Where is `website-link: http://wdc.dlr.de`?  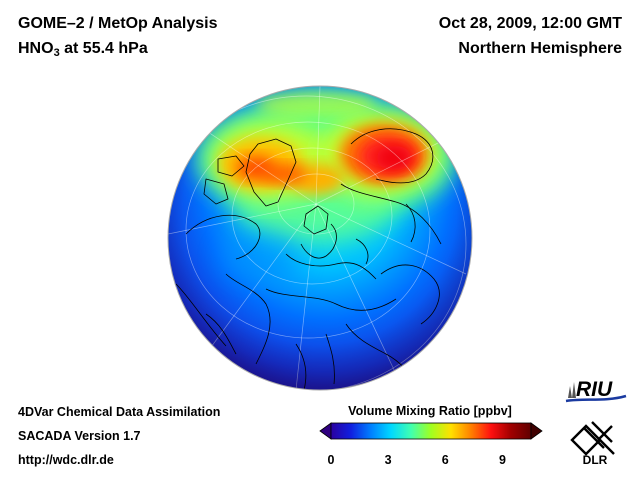
website-link: http://wdc.dlr.de is located at coordinates (66, 460).